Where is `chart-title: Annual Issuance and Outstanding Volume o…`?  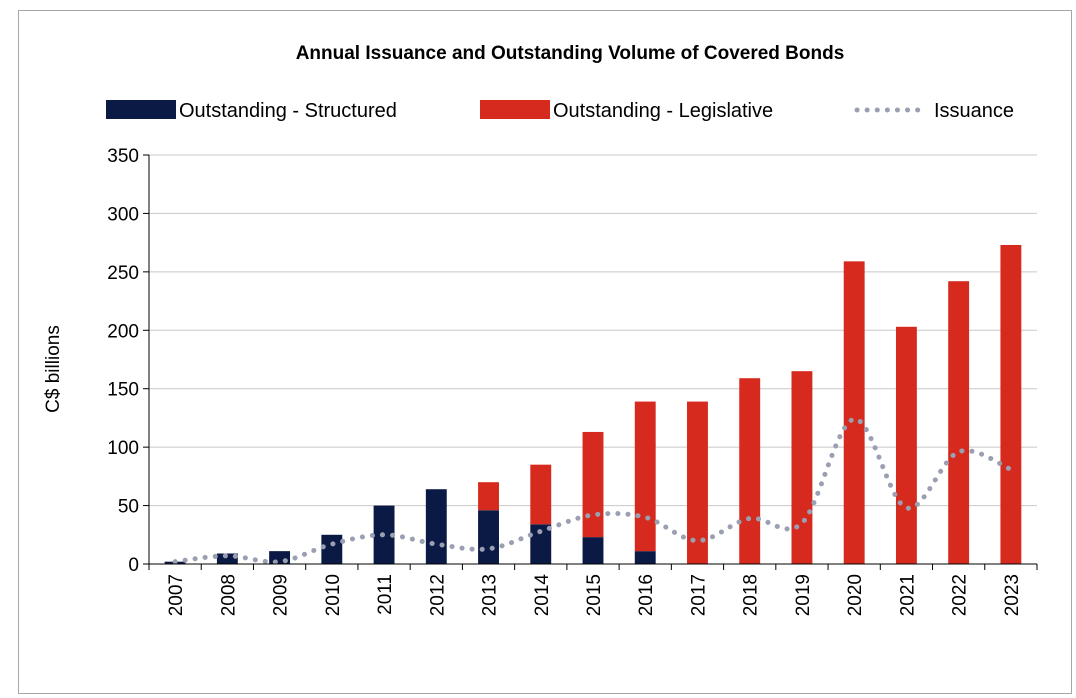
chart-title: Annual Issuance and Outstanding Volume o… is located at coordinates (570, 53).